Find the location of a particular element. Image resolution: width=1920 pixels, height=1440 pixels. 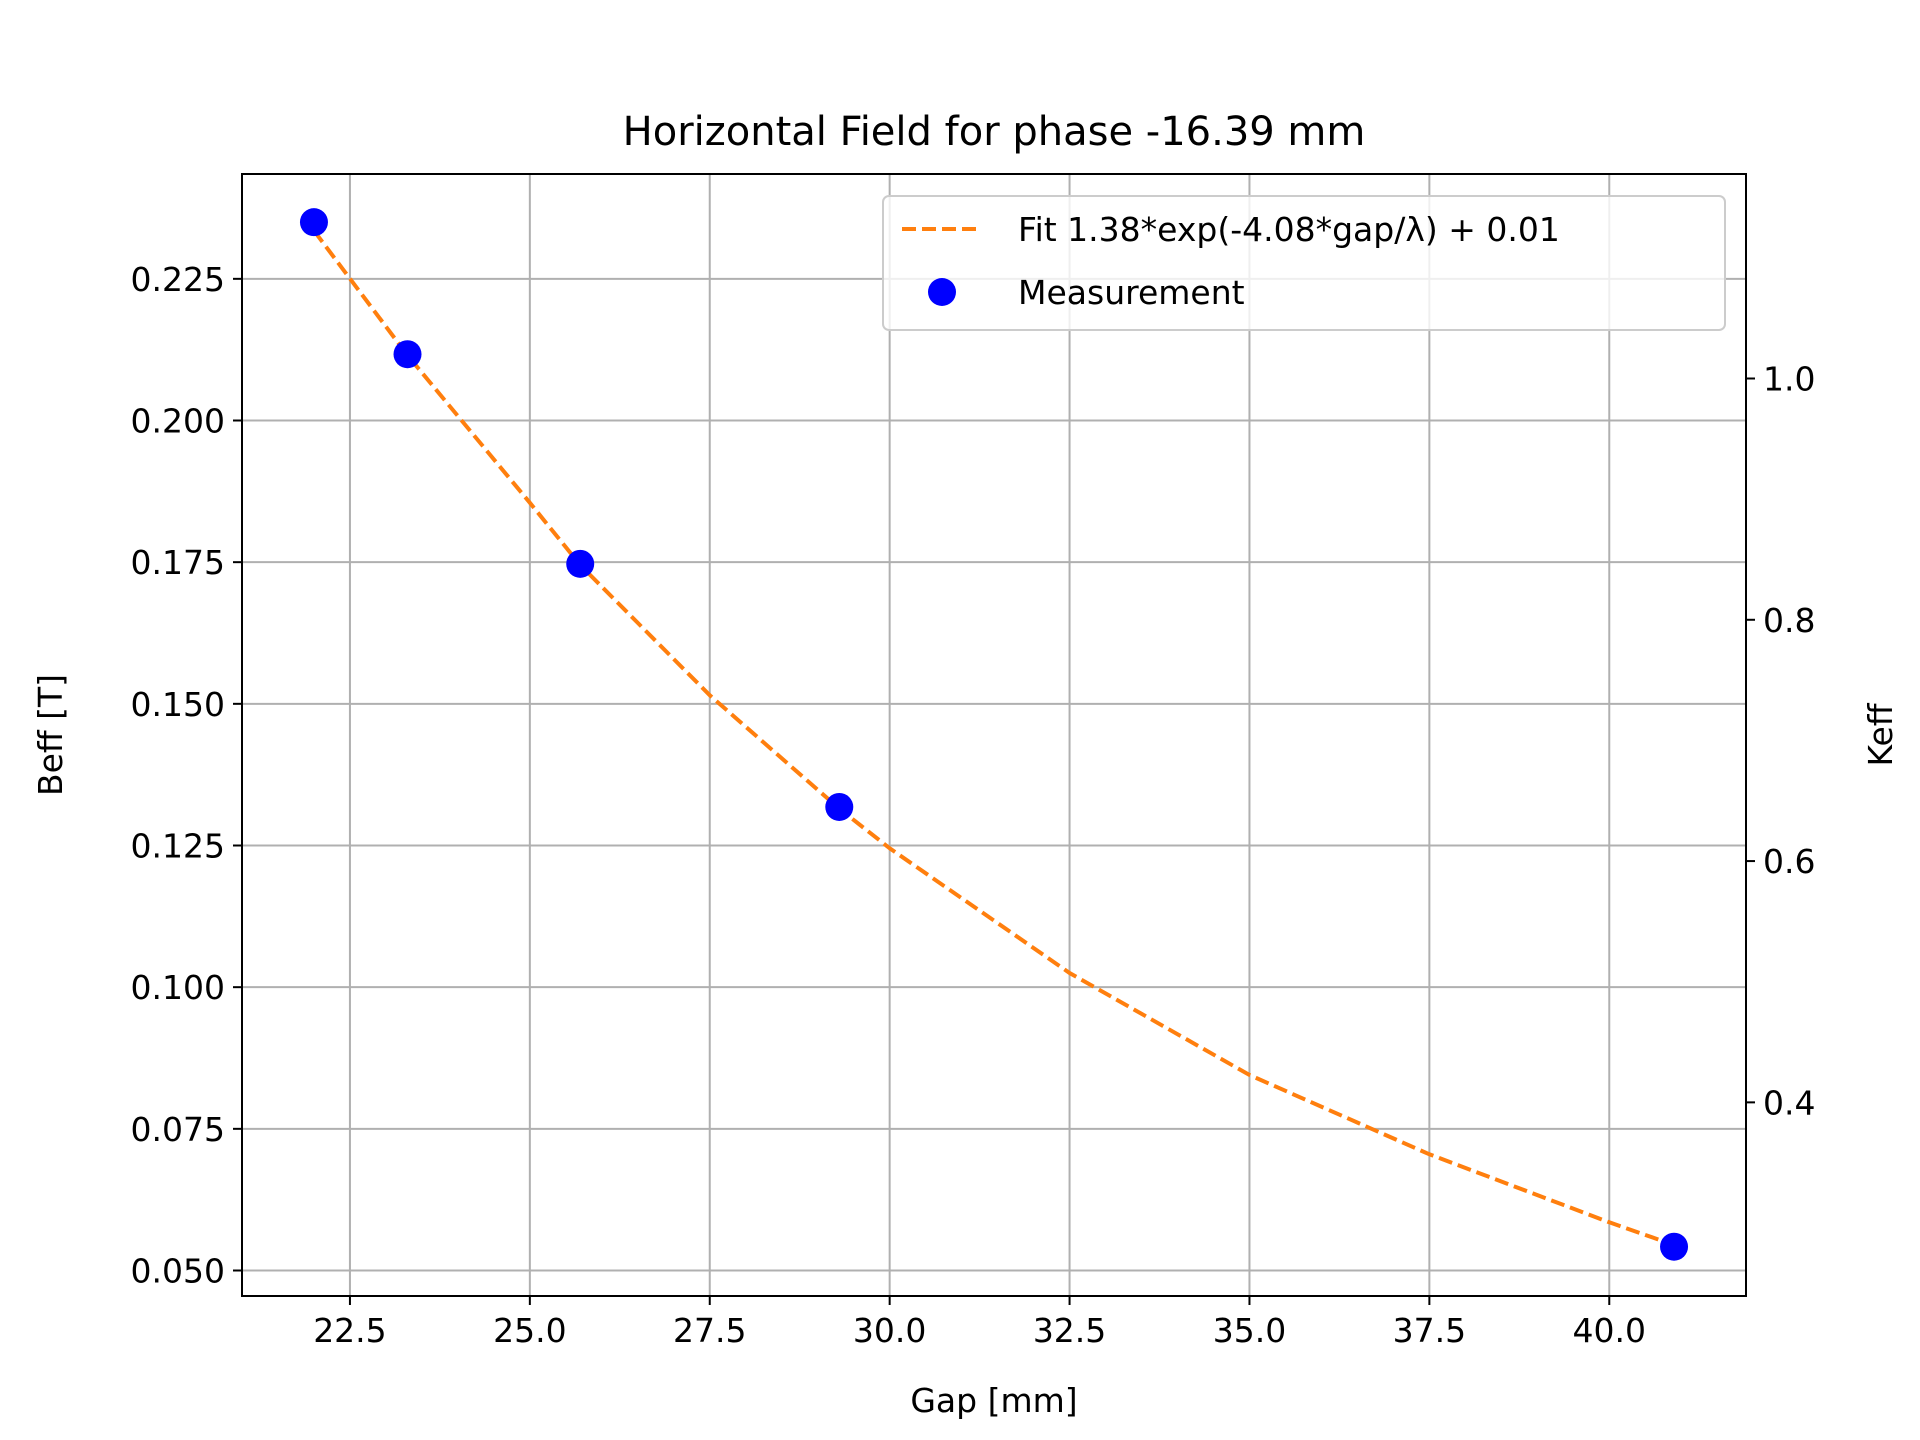

x-tick-label: 22.5 is located at coordinates (349, 1330).